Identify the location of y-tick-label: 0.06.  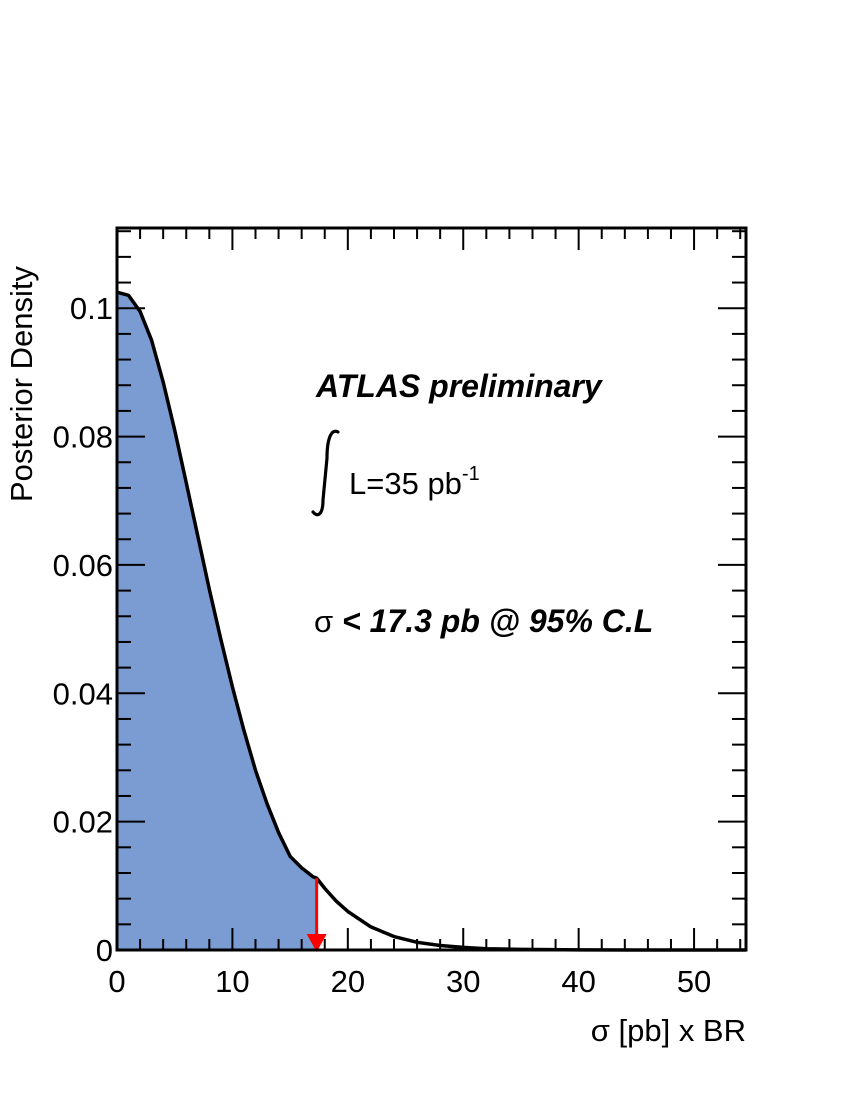
(83, 565).